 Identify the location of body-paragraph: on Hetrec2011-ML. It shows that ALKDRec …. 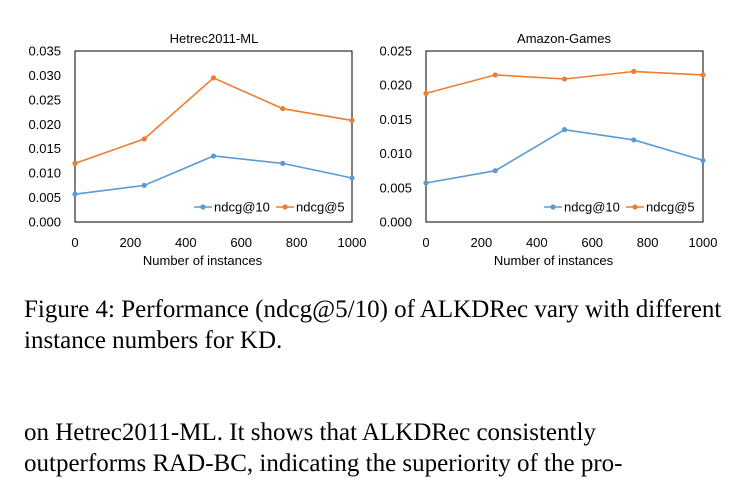
(374, 448).